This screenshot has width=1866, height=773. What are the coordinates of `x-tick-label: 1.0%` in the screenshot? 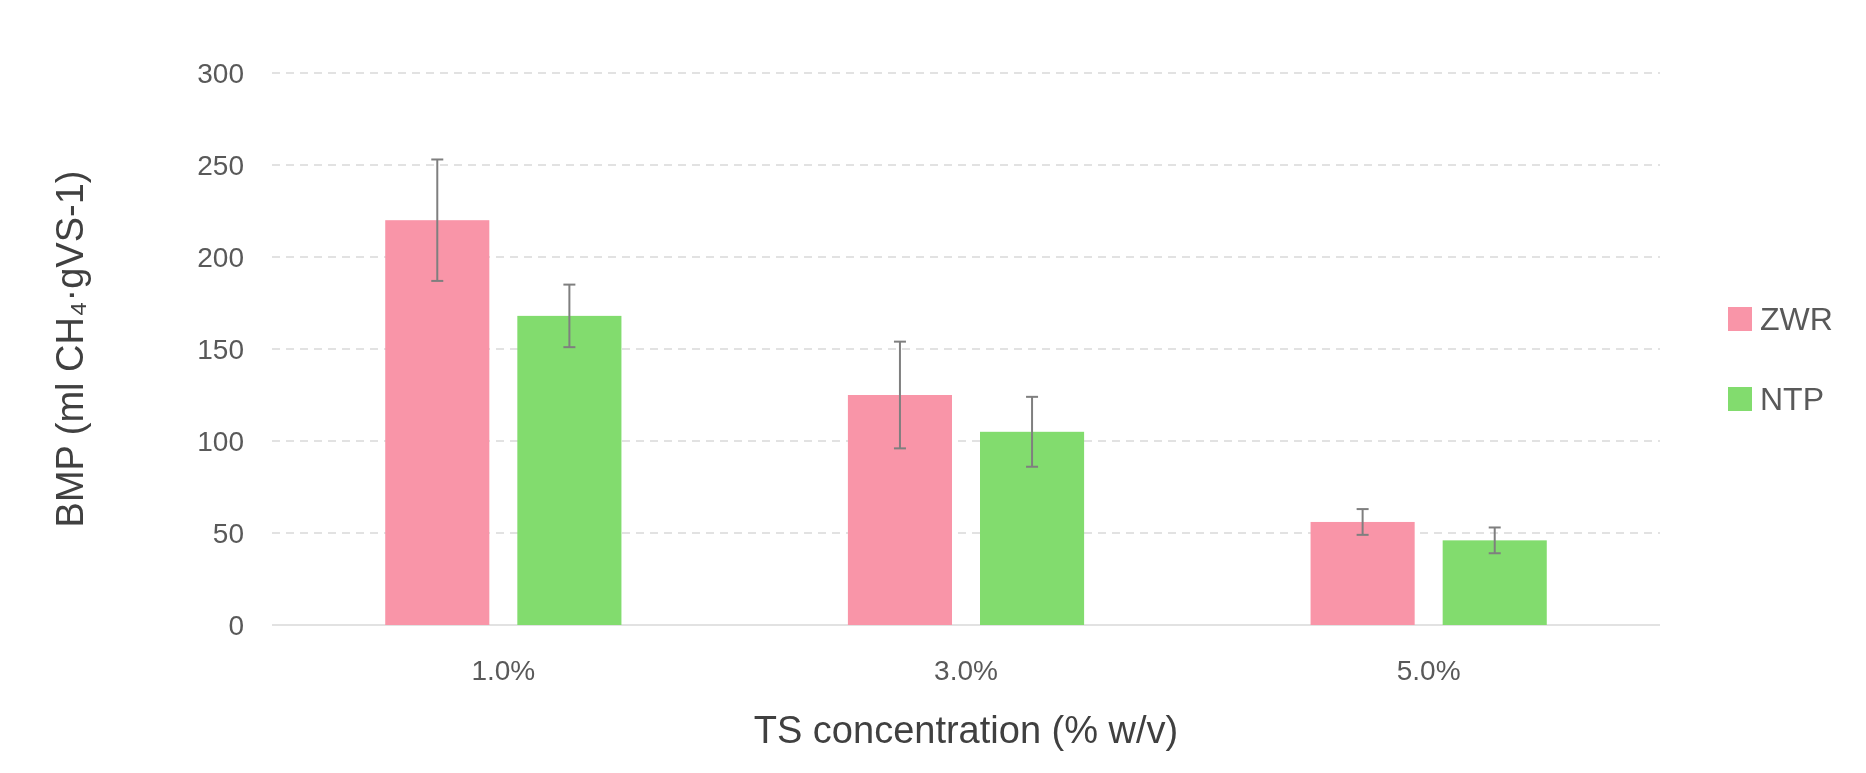 It's located at (503, 670).